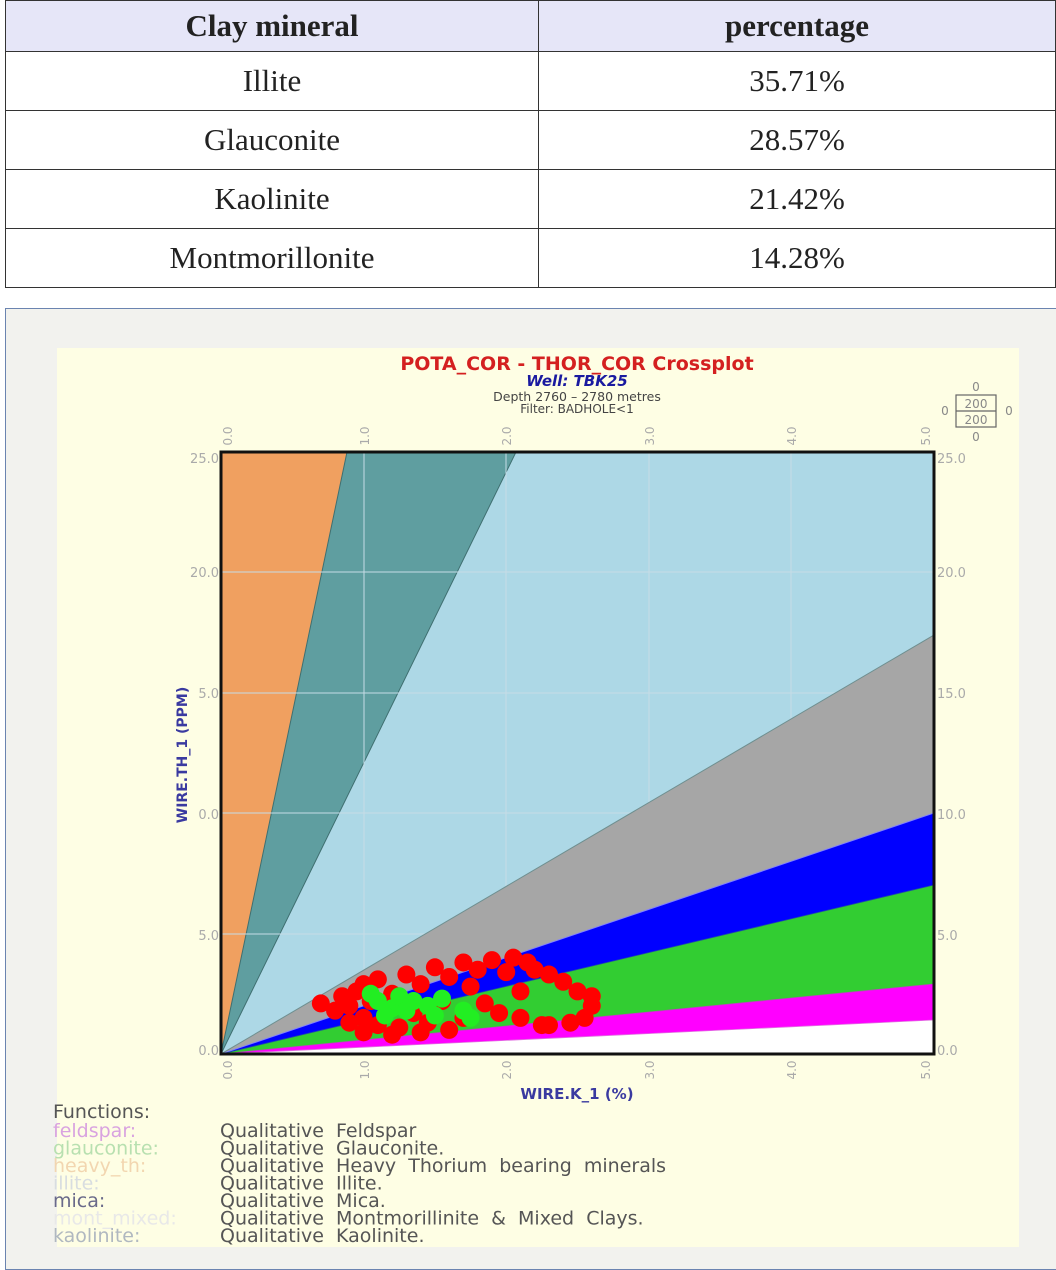 The image size is (1056, 1270). I want to click on header-clay-mineral: Clay mineral, so click(272, 26).